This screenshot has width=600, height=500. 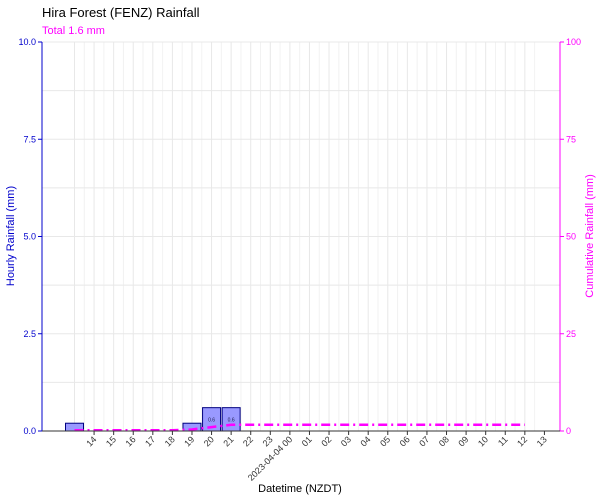 What do you see at coordinates (365, 441) in the screenshot?
I see `x-tick-label: 04` at bounding box center [365, 441].